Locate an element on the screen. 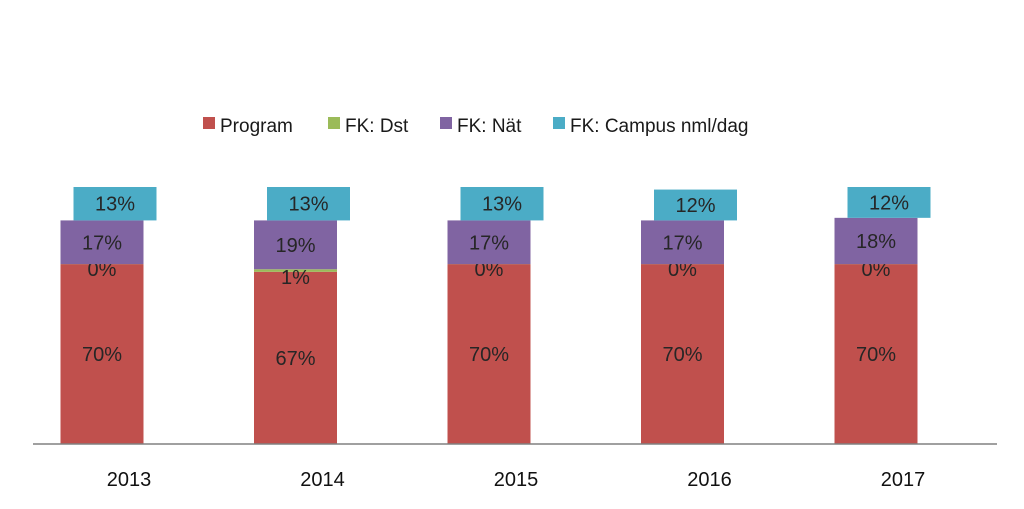  bar-program-2016 is located at coordinates (682, 354).